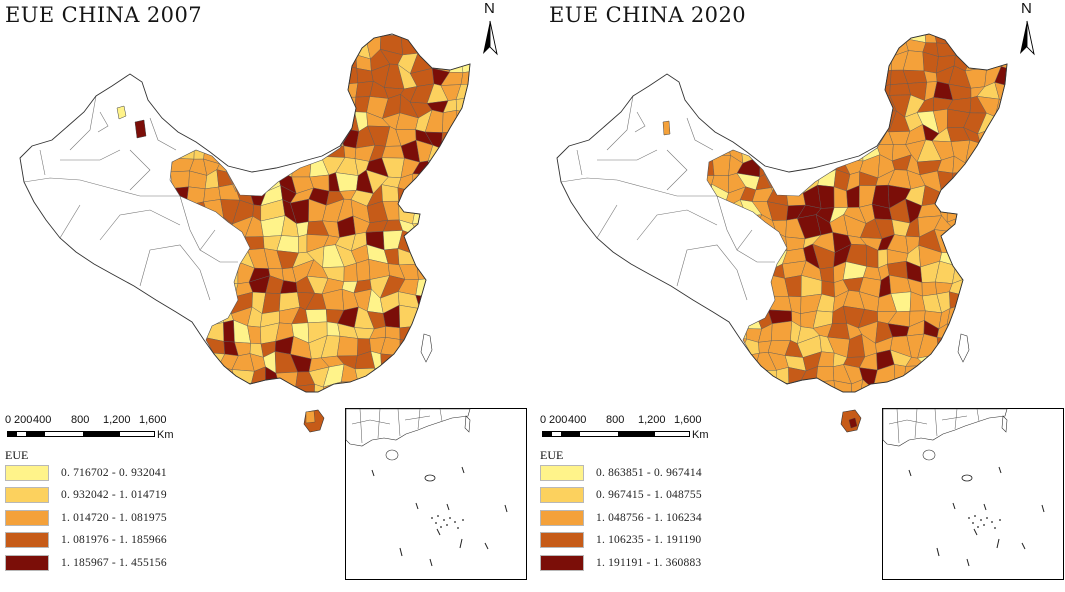 This screenshot has width=1065, height=592. Describe the element at coordinates (489, 8) in the screenshot. I see `north-label: N` at that location.